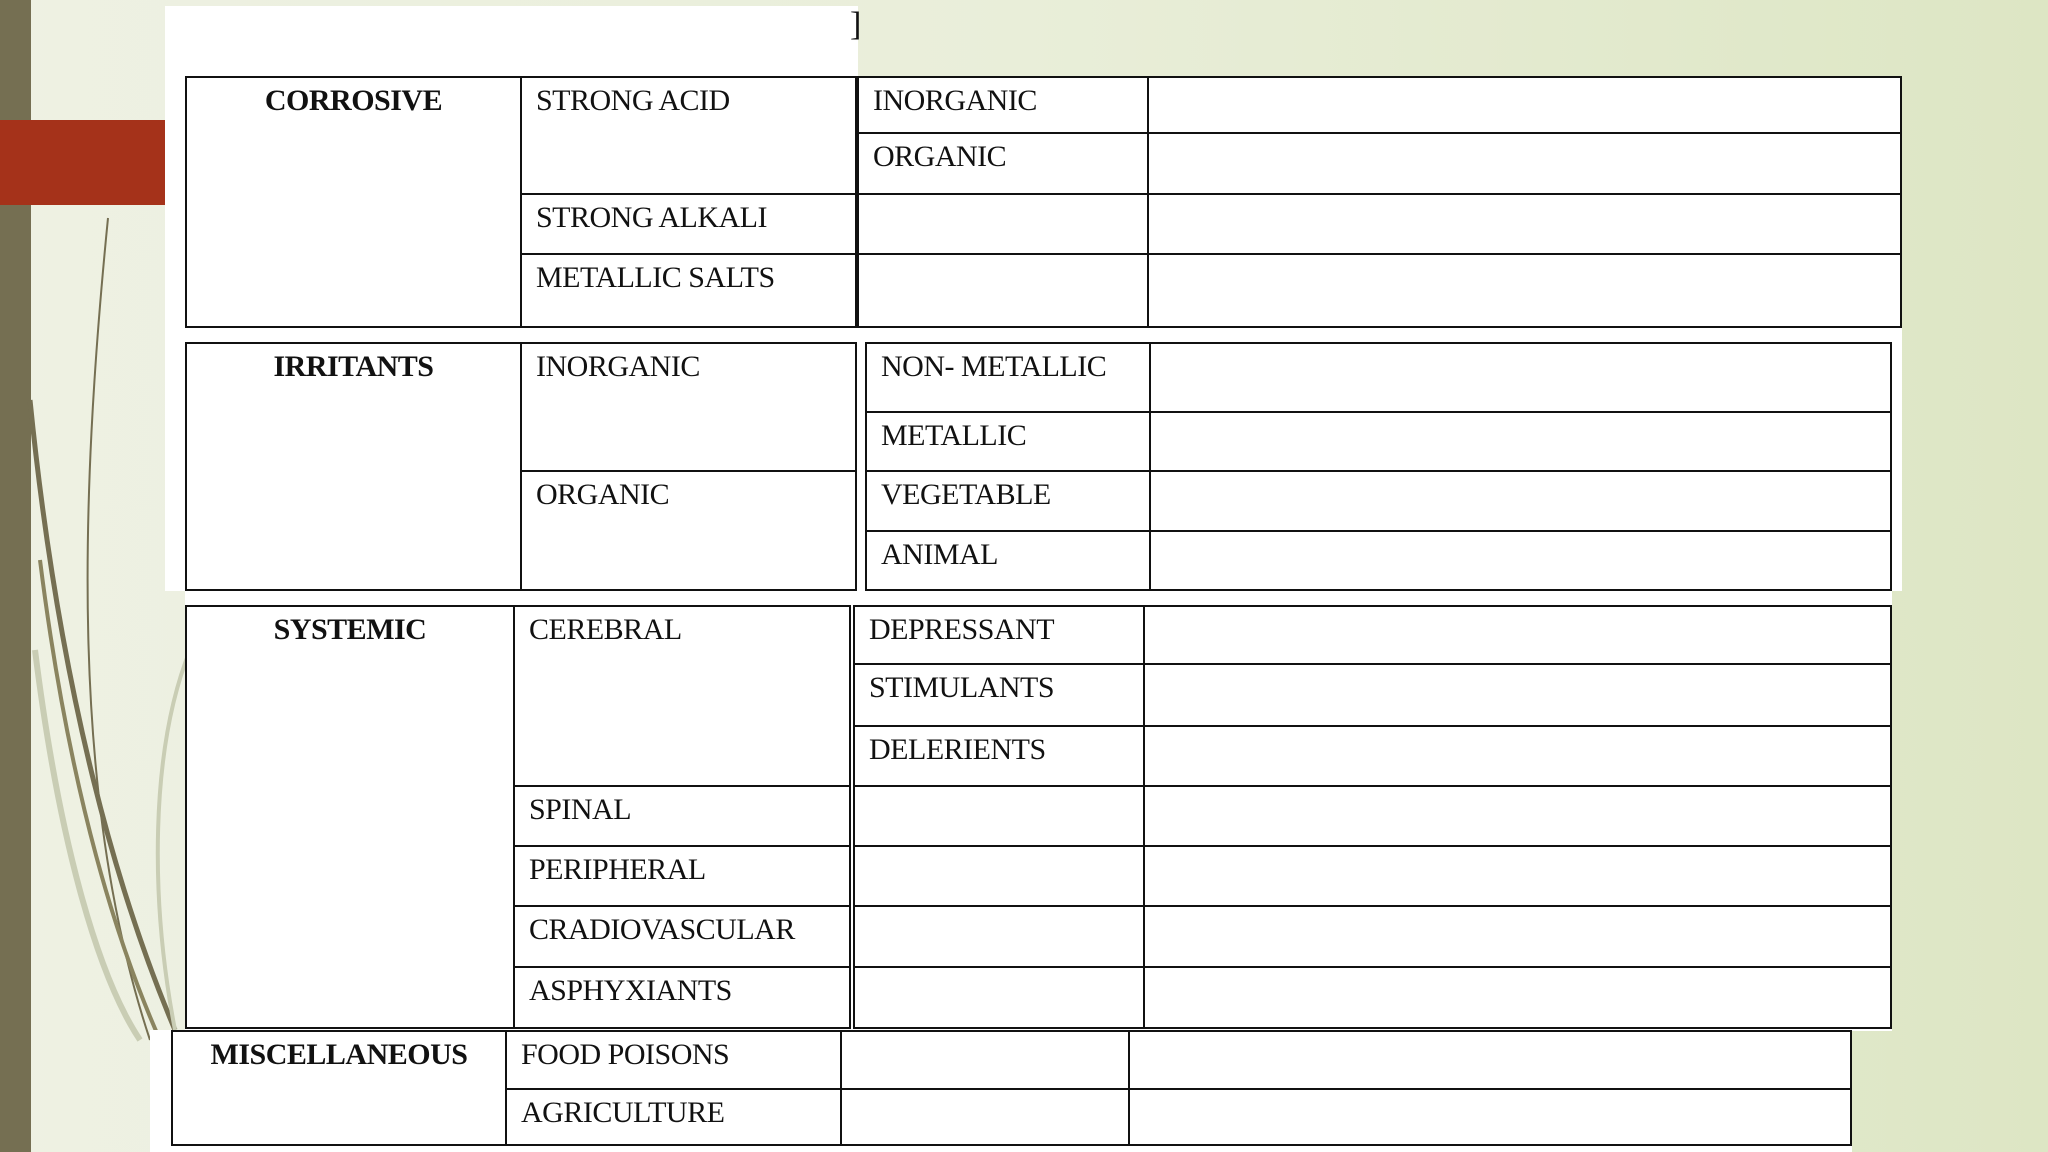  I want to click on category-miscellaneous: MISCELLANEOUS, so click(339, 1088).